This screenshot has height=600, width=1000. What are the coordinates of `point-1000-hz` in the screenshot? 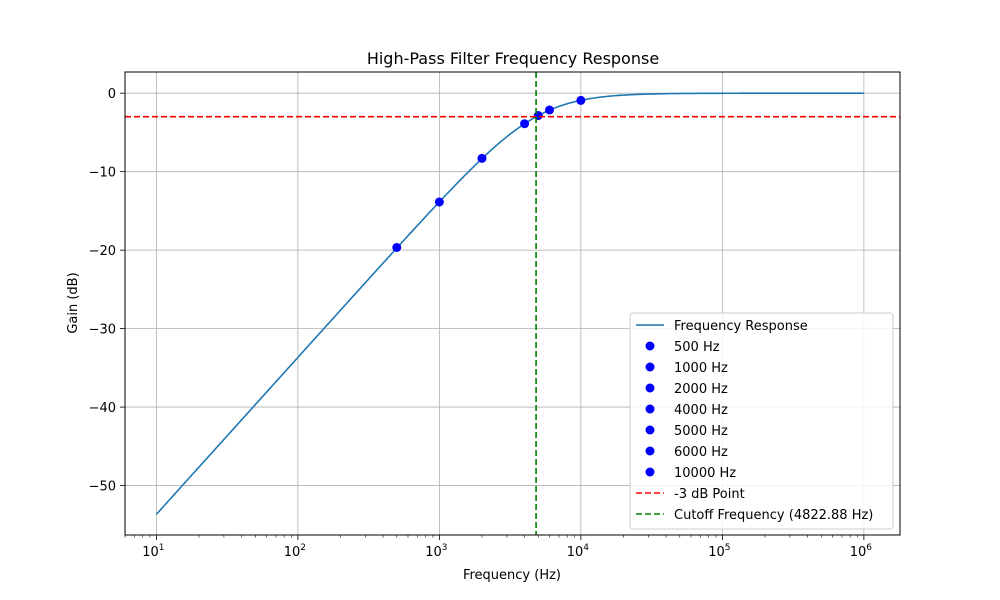 It's located at (439, 202).